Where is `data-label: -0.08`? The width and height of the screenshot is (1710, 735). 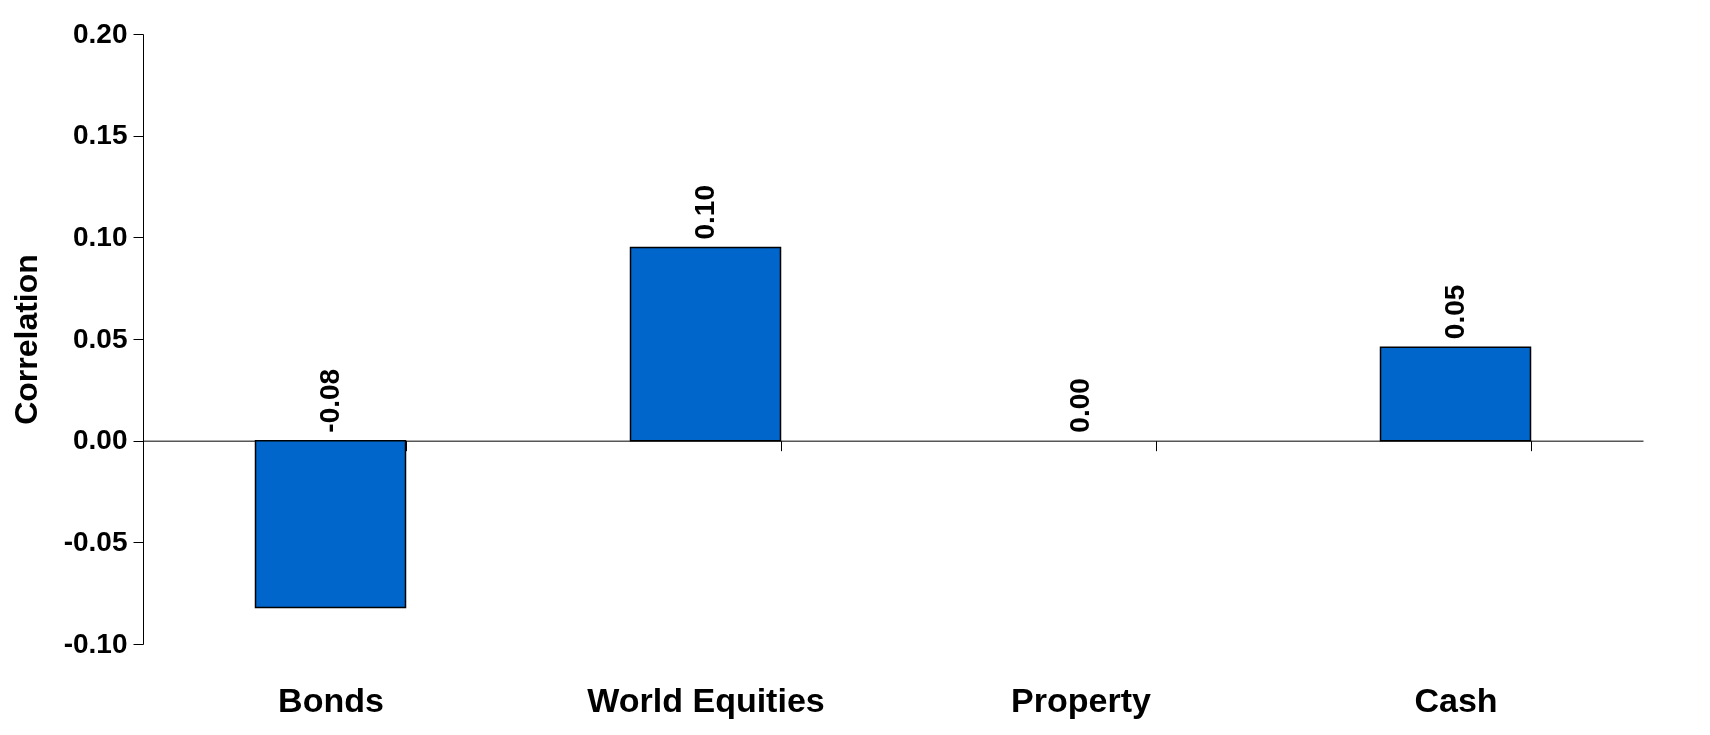
data-label: -0.08 is located at coordinates (329, 400).